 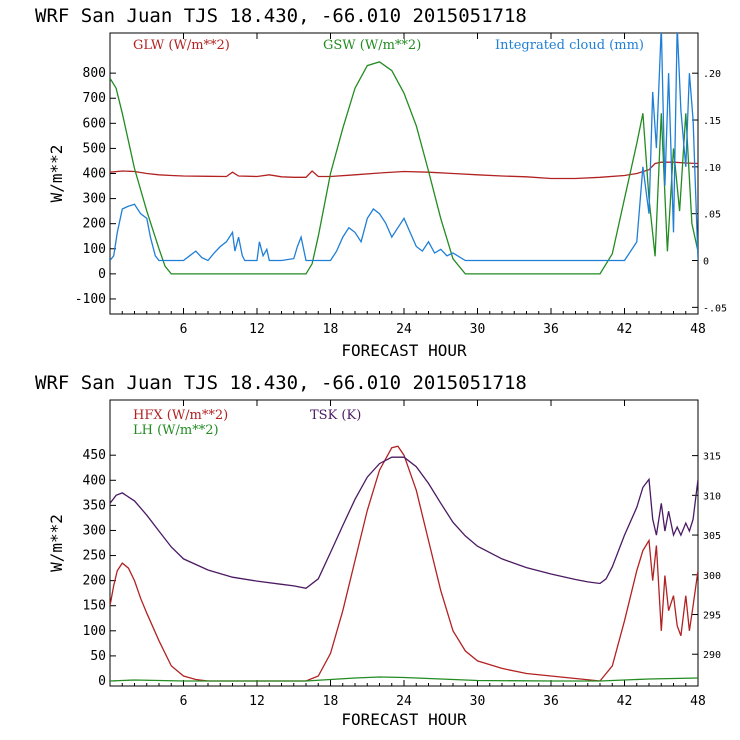 I want to click on legend-entry: TSK (K), so click(x=335, y=415).